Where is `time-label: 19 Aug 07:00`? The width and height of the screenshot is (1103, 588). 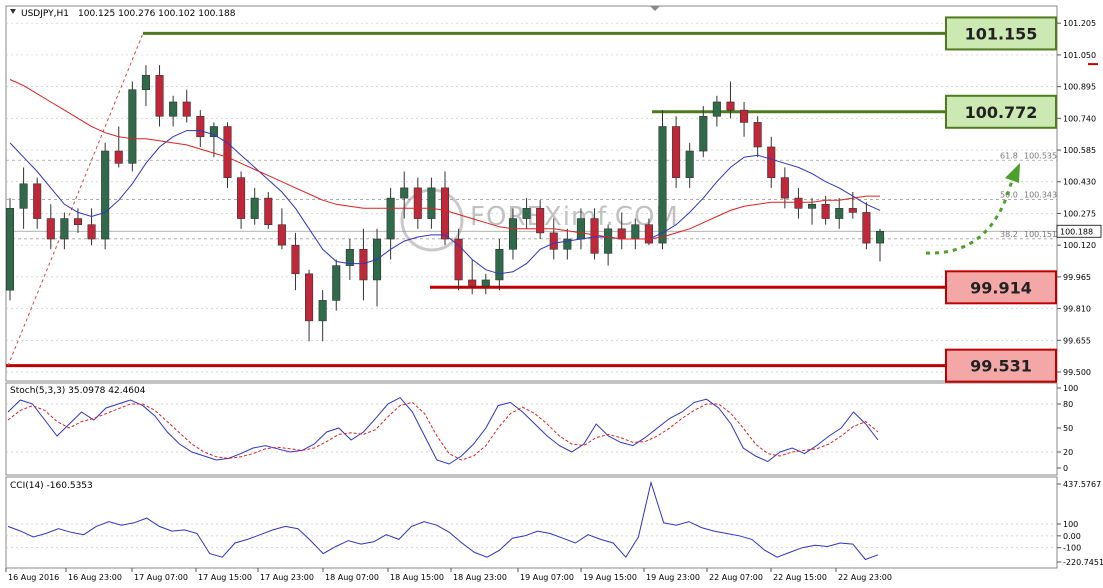 time-label: 19 Aug 07:00 is located at coordinates (547, 577).